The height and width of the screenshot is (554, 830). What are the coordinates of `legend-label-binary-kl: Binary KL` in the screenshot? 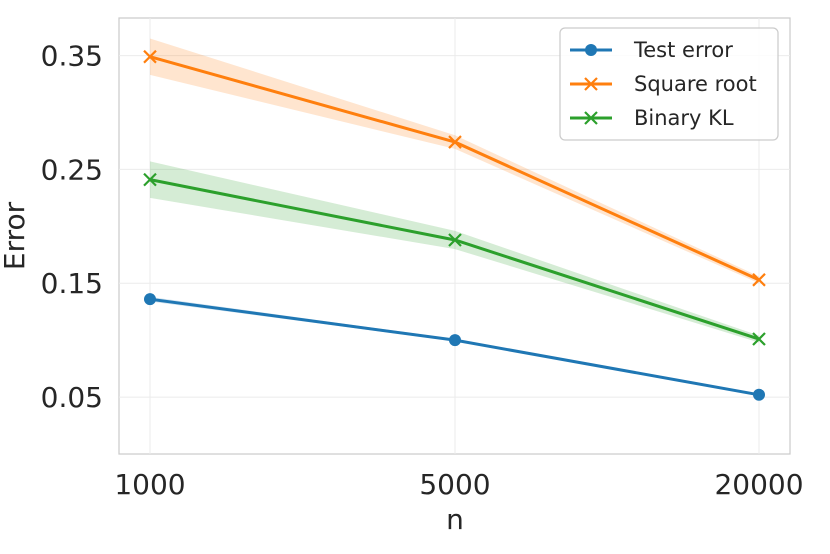 It's located at (684, 118).